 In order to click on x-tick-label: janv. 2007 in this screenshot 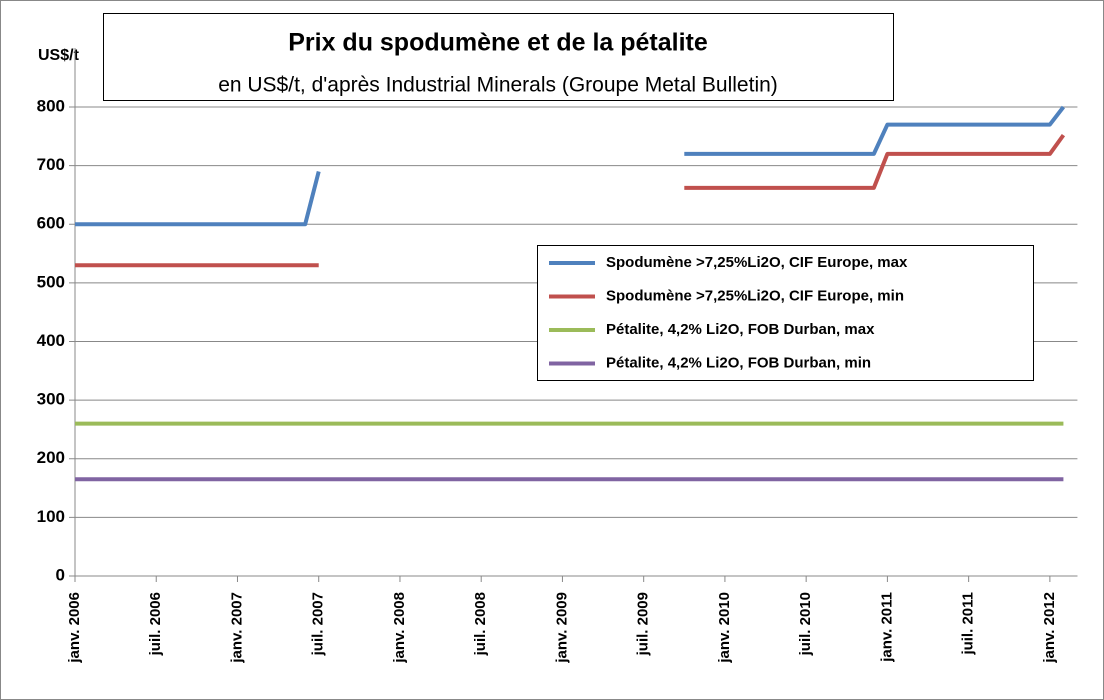, I will do `click(236, 628)`.